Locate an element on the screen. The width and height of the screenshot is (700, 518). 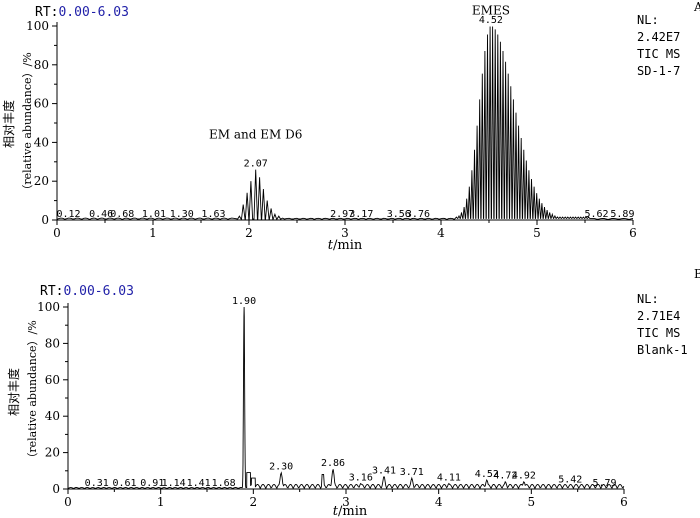
panel-a-x-axis-label: t/min is located at coordinates (345, 245).